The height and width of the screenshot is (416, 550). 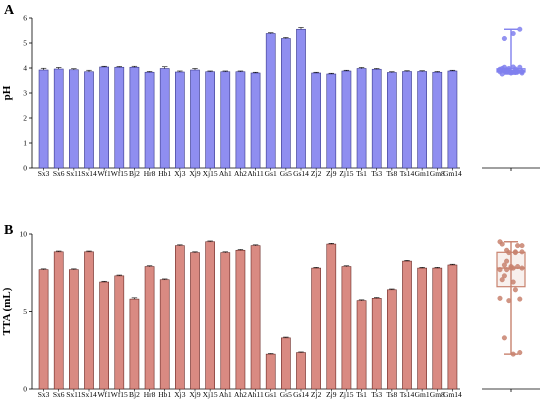 I want to click on panel-b-bar-sx14, so click(x=89, y=320).